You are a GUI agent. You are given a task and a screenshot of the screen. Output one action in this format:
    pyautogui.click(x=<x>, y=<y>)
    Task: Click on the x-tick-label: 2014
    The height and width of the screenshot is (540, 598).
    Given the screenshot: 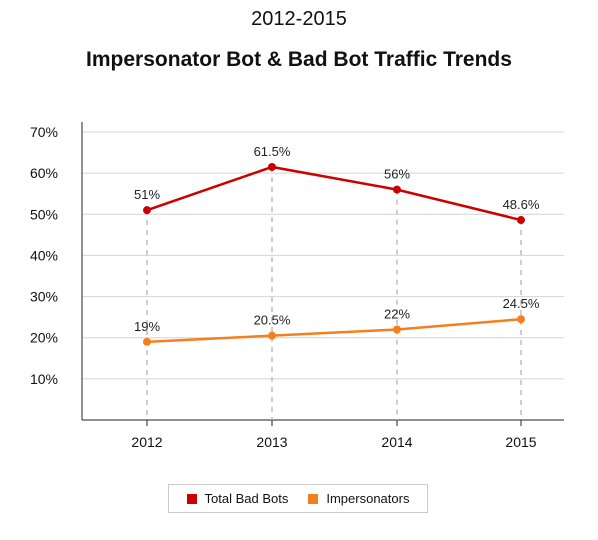 What is the action you would take?
    pyautogui.click(x=396, y=442)
    